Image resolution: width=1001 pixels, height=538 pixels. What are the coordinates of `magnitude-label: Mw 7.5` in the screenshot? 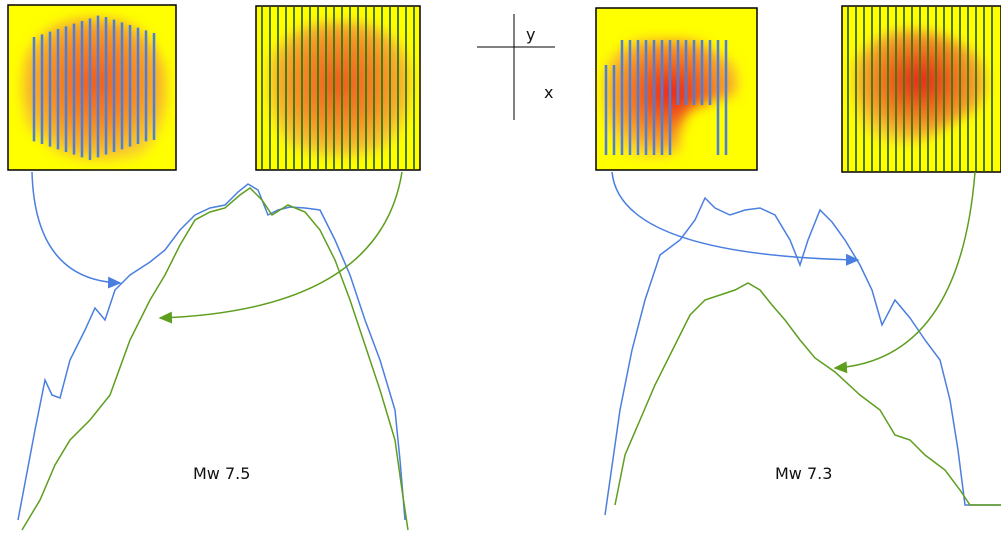 It's located at (221, 473).